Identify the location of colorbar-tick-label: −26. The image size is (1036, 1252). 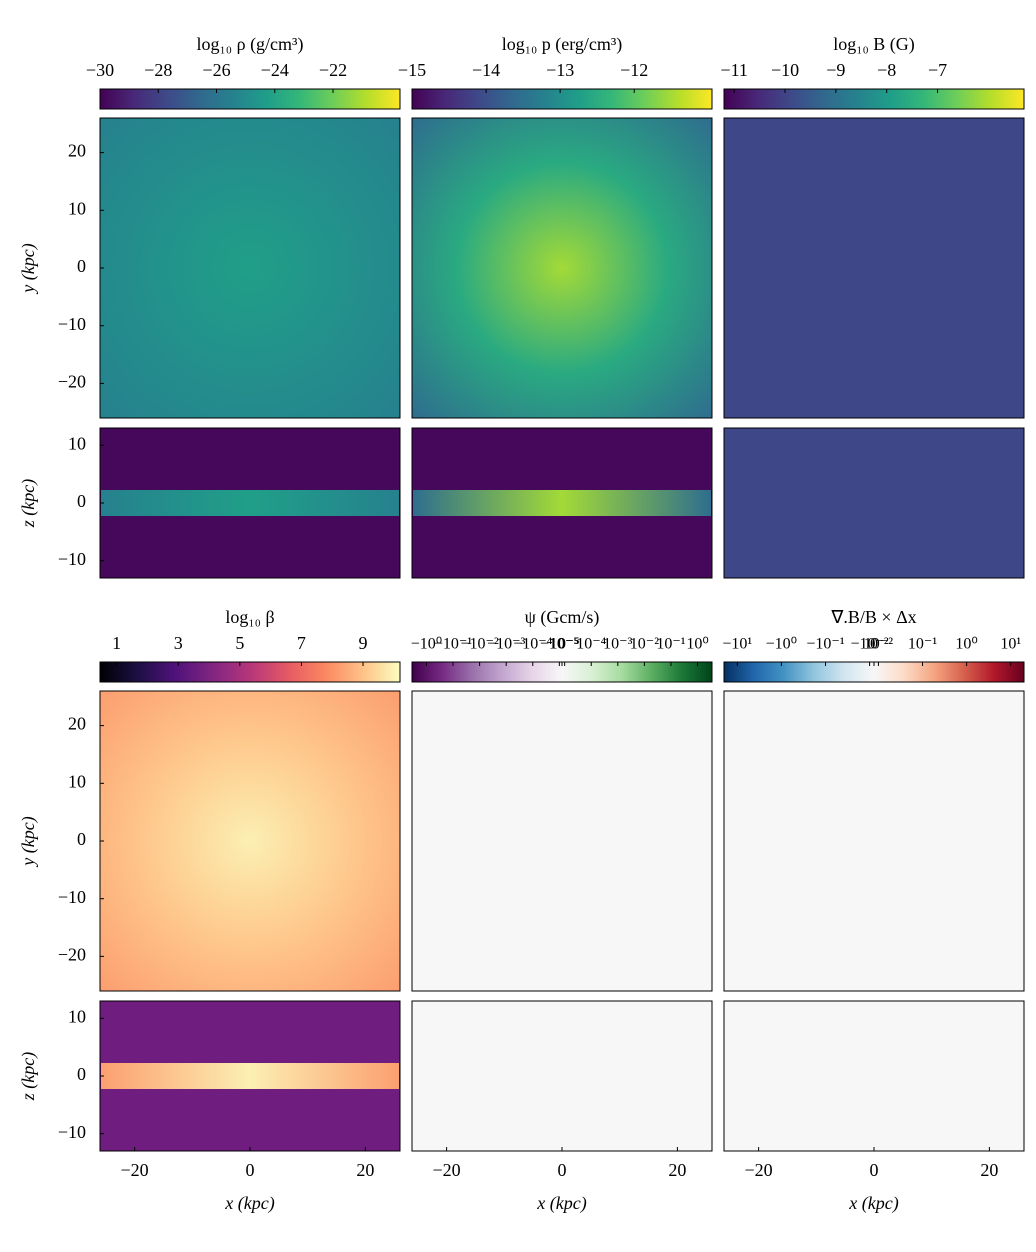
(216, 70).